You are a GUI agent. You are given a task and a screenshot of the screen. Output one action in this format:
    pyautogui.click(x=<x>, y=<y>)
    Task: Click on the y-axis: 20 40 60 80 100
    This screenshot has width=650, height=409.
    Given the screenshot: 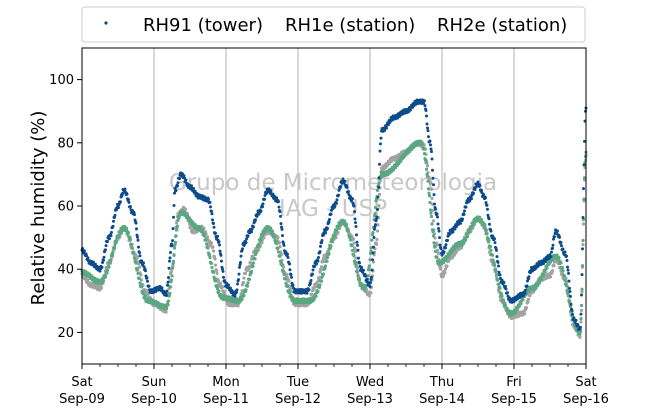 What is the action you would take?
    pyautogui.click(x=65, y=207)
    